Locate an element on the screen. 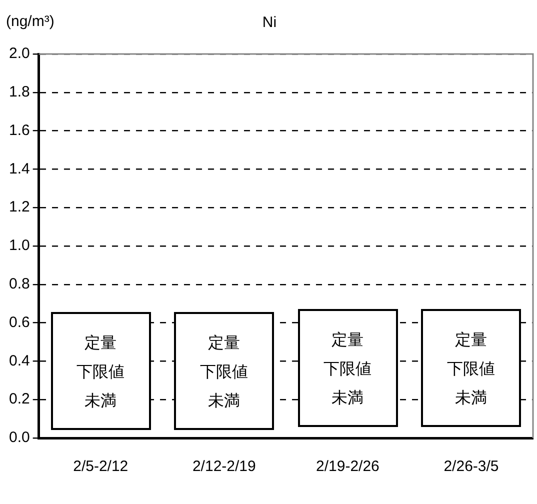 The image size is (537, 504). y-tick-label: 1.2 is located at coordinates (19, 207).